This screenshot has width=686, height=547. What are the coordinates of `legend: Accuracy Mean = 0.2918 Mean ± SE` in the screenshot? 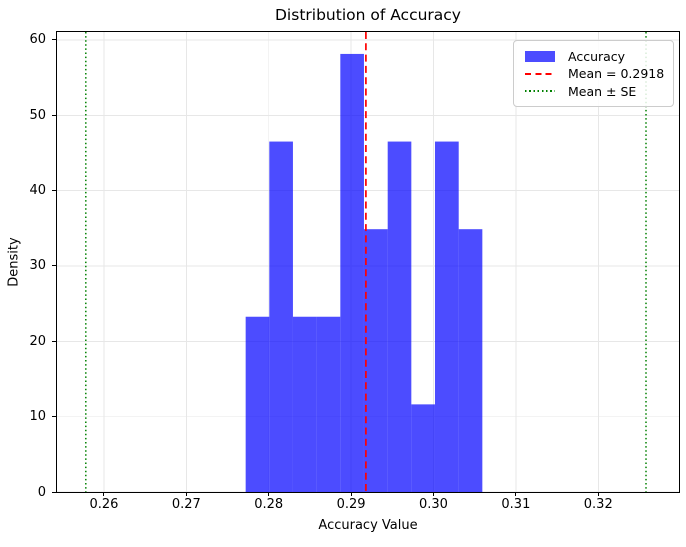 It's located at (593, 73).